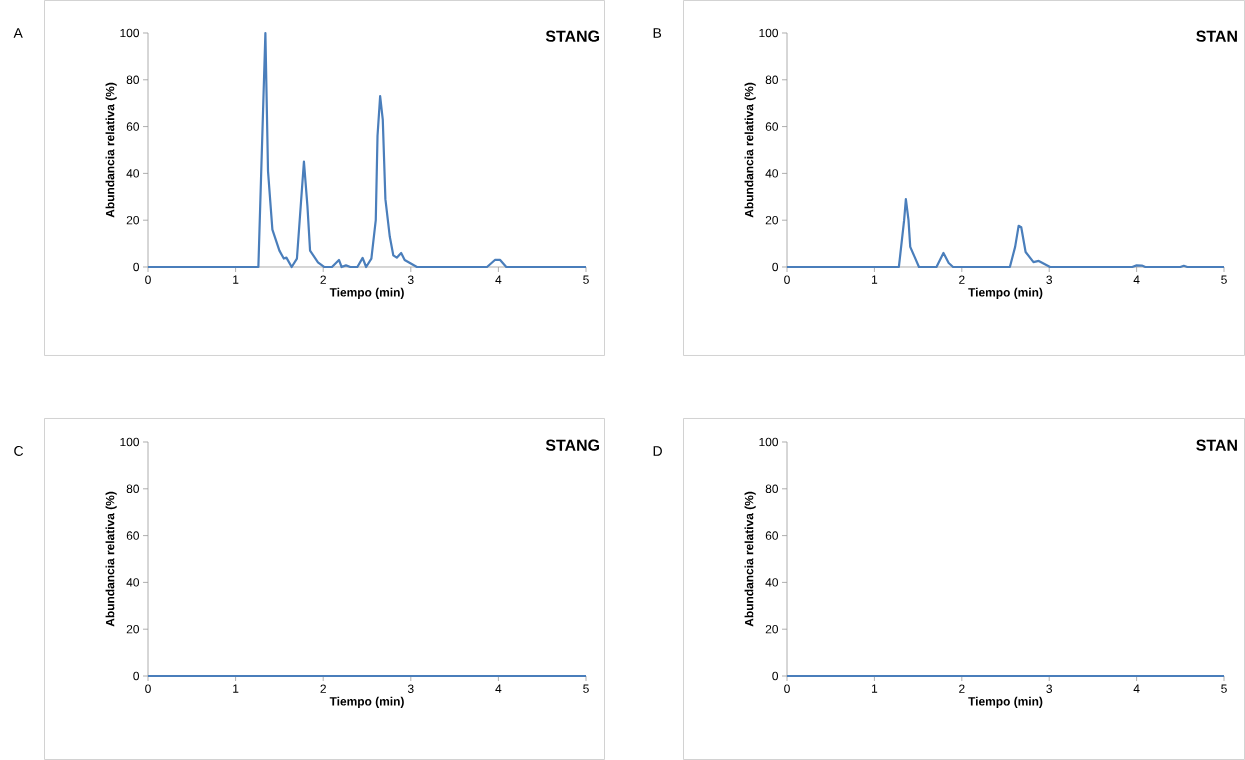 The height and width of the screenshot is (760, 1245). I want to click on text: D, so click(657, 451).